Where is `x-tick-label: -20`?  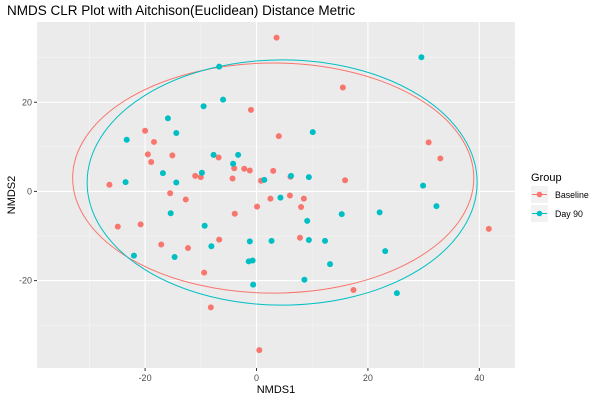
x-tick-label: -20 is located at coordinates (145, 378).